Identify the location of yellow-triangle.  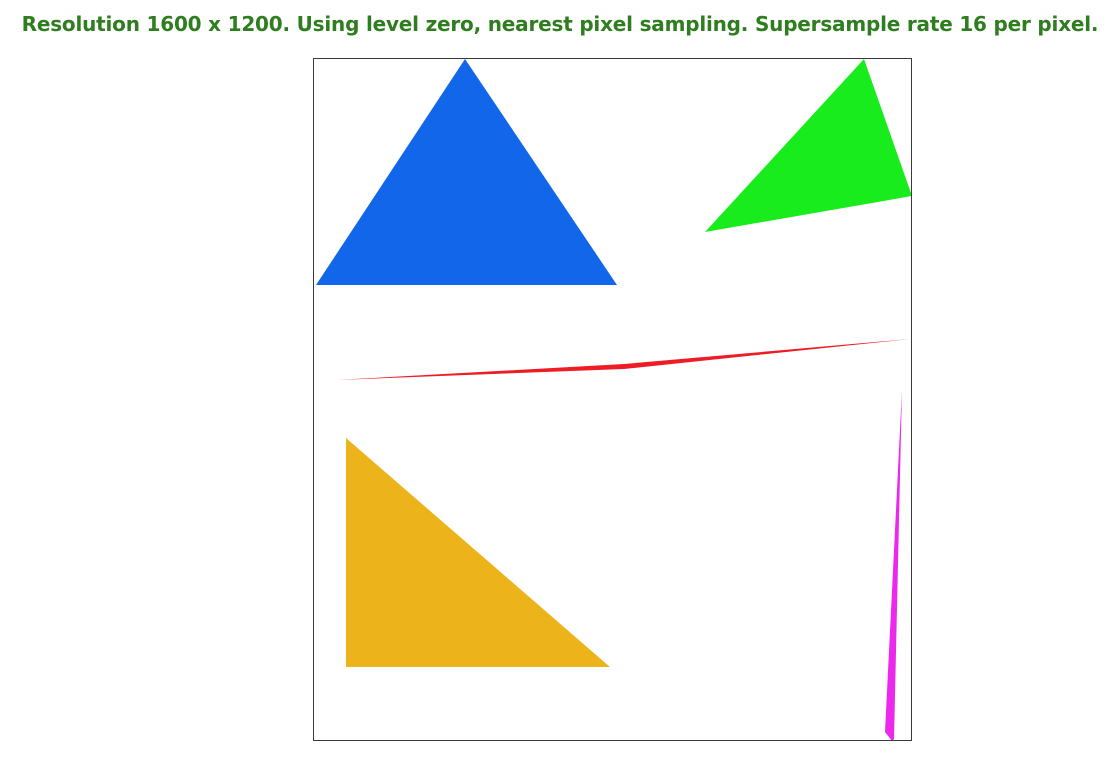
(478, 552).